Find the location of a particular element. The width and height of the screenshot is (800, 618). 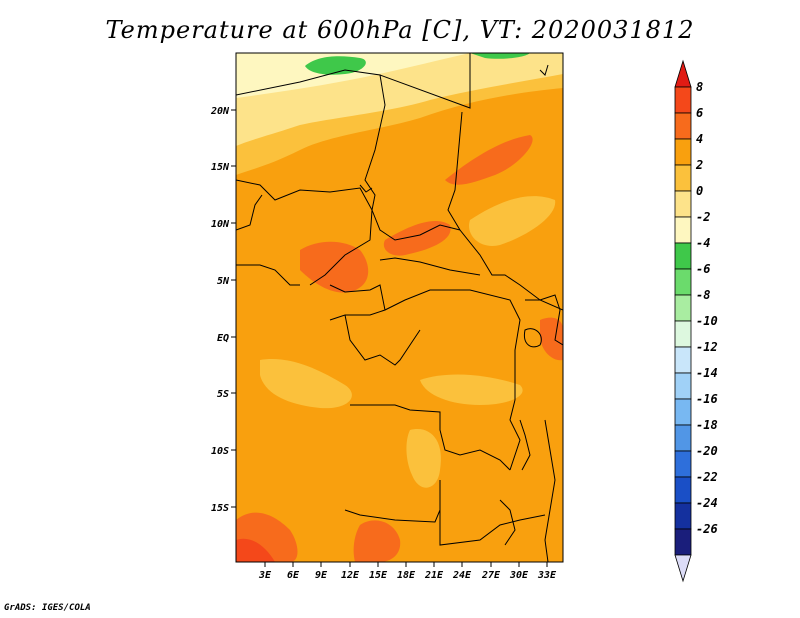

border-benin-togo is located at coordinates (249, 212).